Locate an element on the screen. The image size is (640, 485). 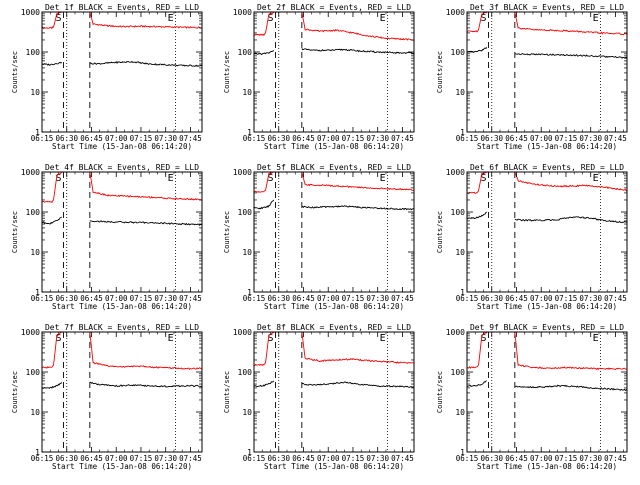
chart-title: Det 2f BLACK = Events, RED = LLD is located at coordinates (334, 7).